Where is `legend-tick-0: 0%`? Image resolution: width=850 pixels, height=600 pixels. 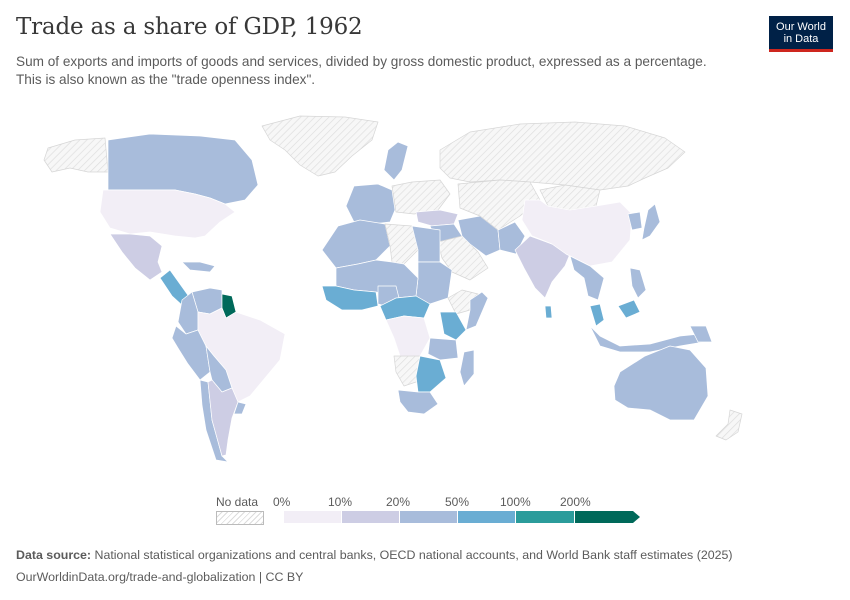
legend-tick-0: 0% is located at coordinates (282, 502).